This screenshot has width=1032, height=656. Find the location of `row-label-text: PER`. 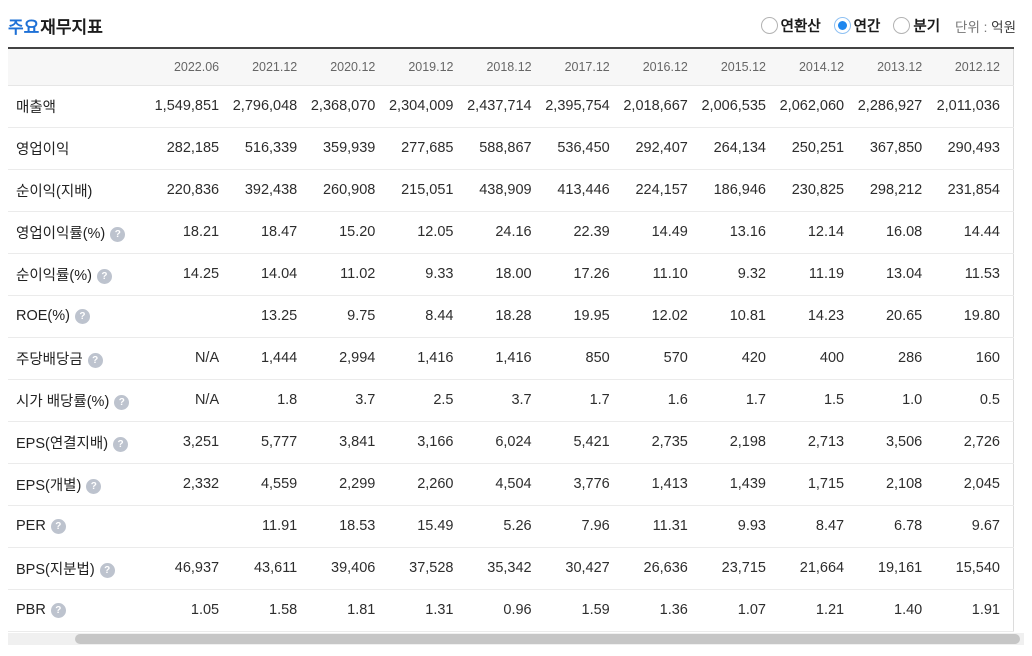

row-label-text: PER is located at coordinates (31, 526).